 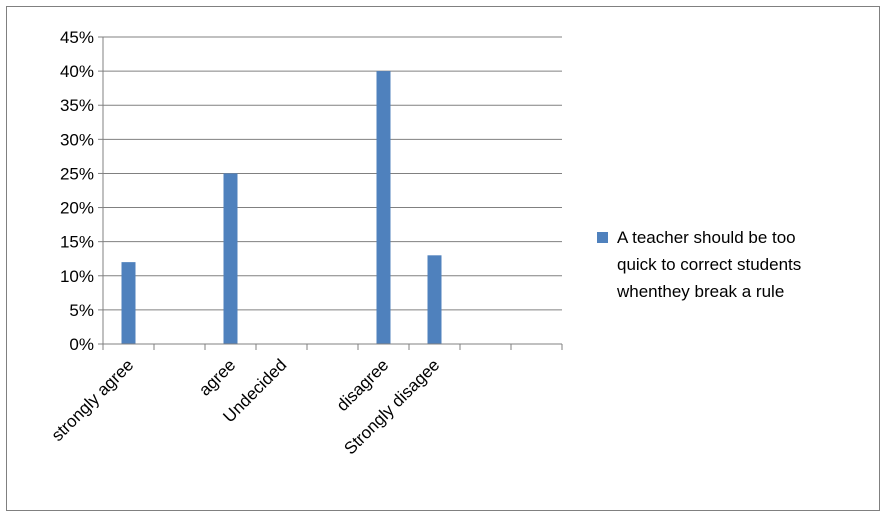 I want to click on y-tick-label: 30%, so click(x=77, y=139).